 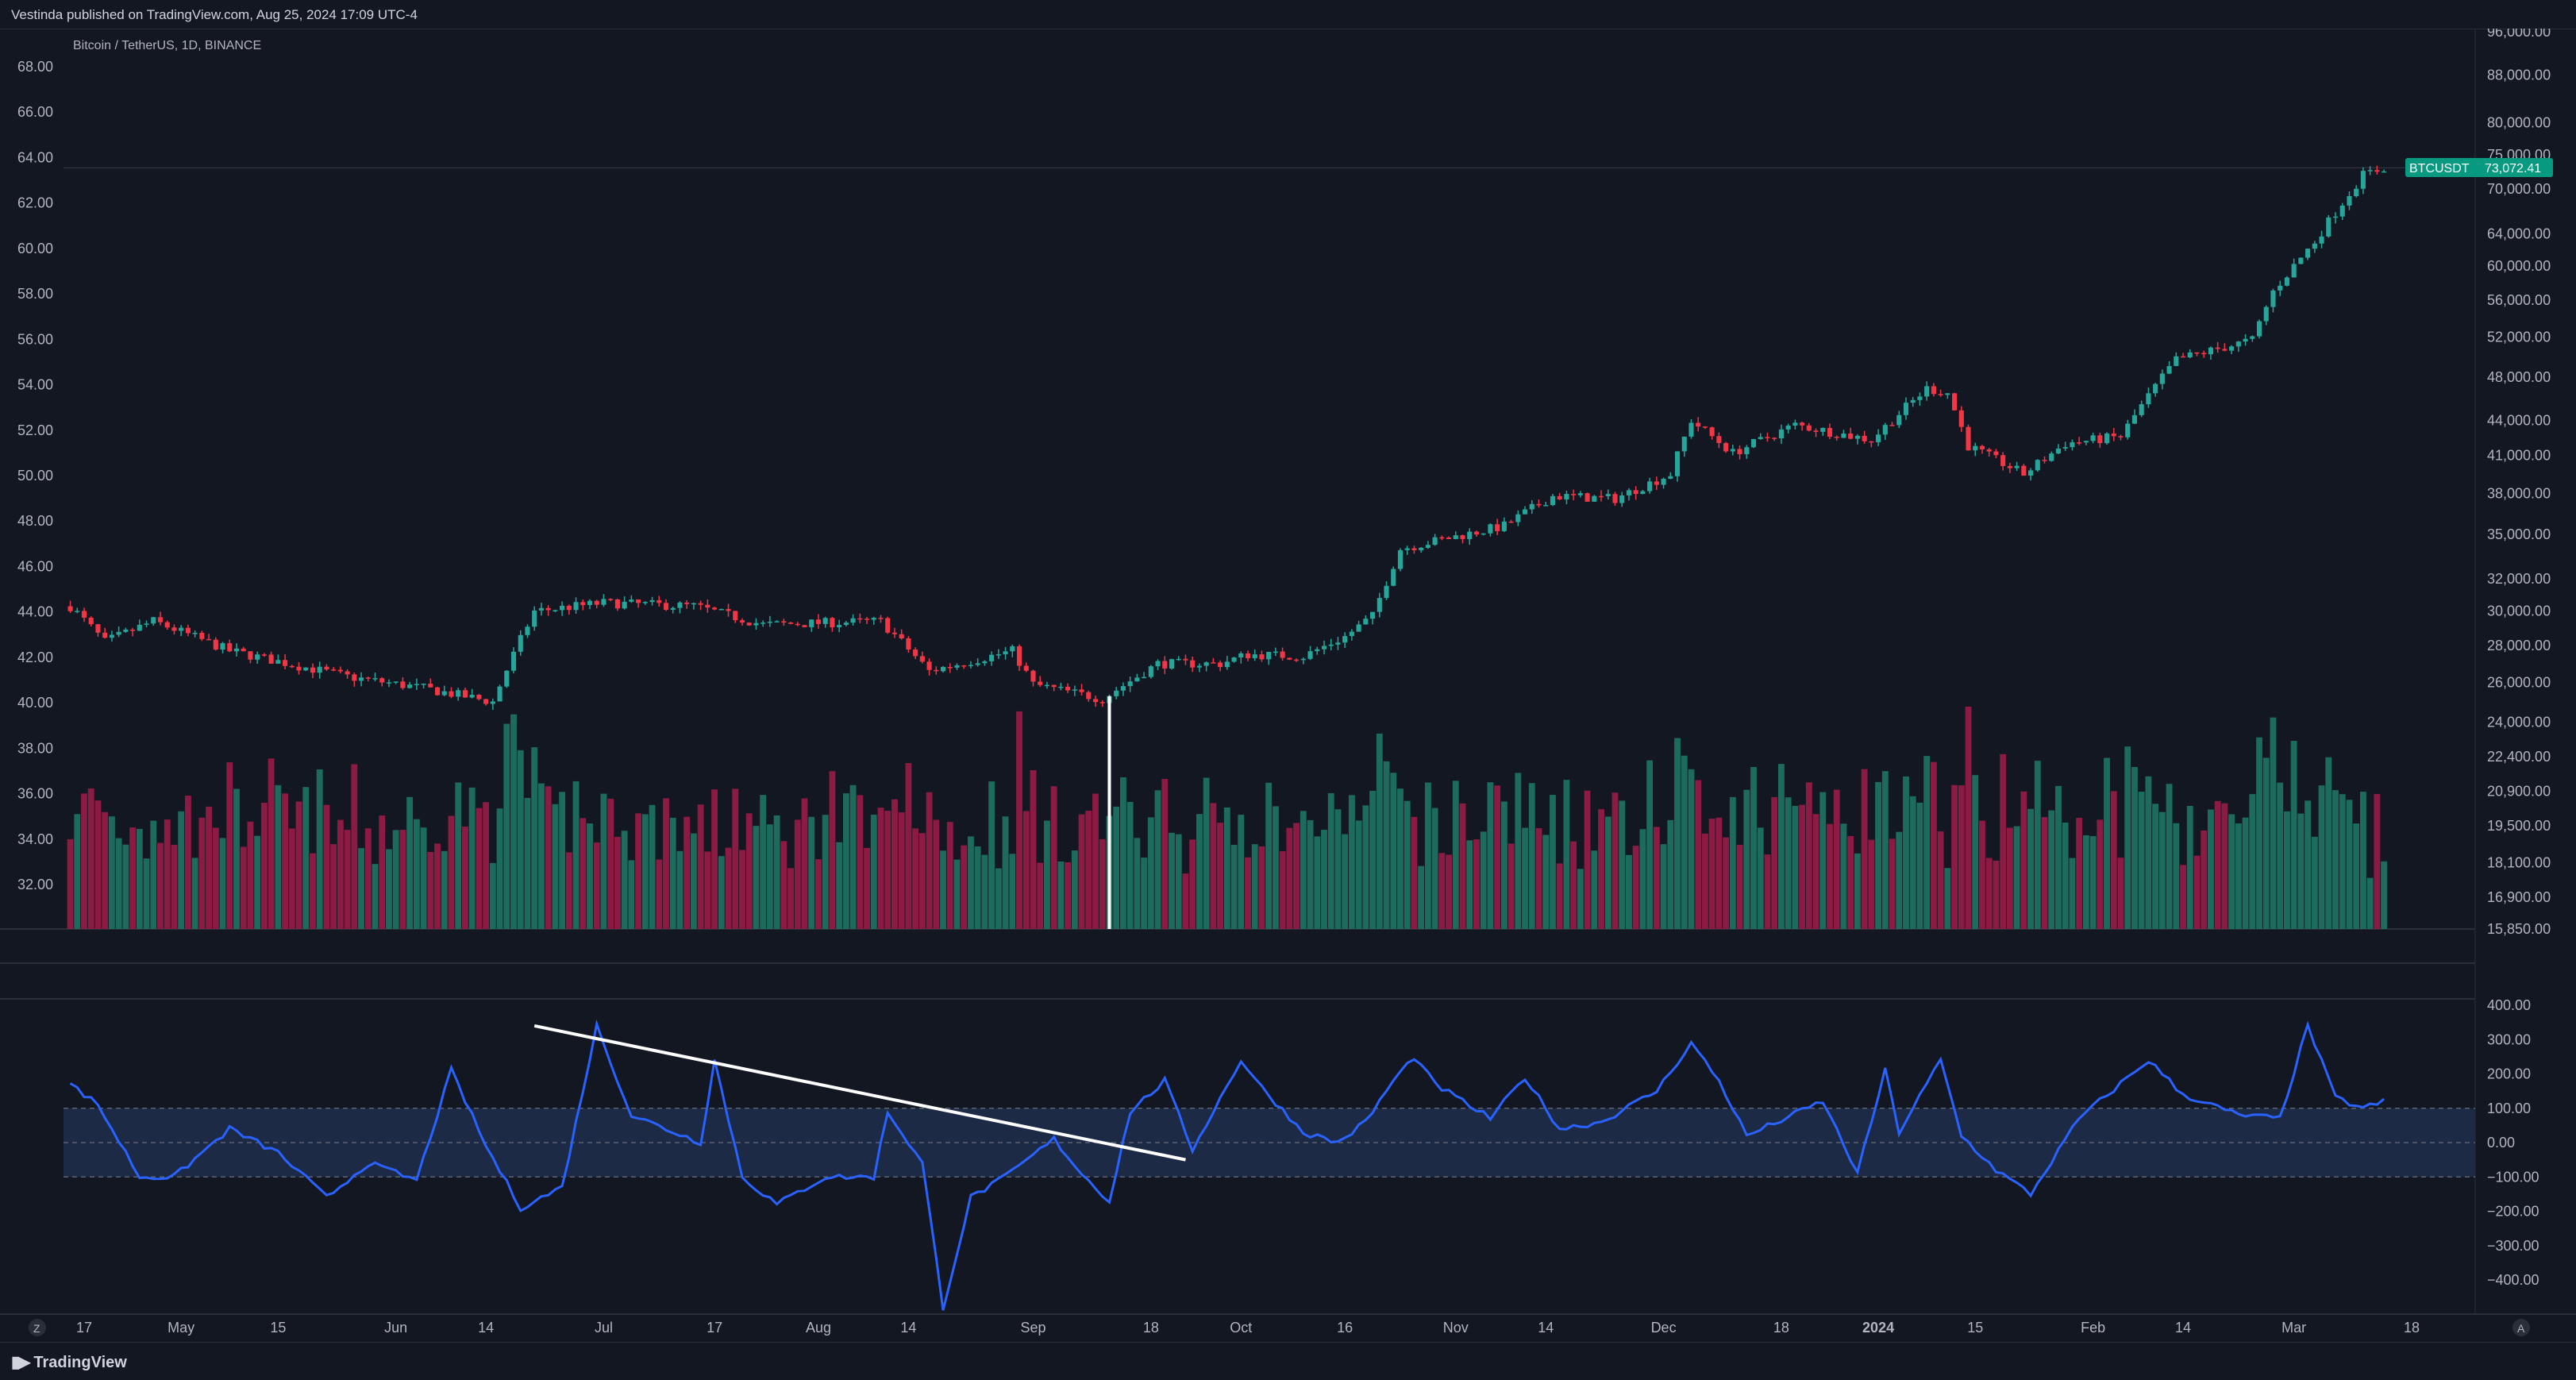 What do you see at coordinates (2513, 1246) in the screenshot?
I see `oscillator-axis-tick: −300.00` at bounding box center [2513, 1246].